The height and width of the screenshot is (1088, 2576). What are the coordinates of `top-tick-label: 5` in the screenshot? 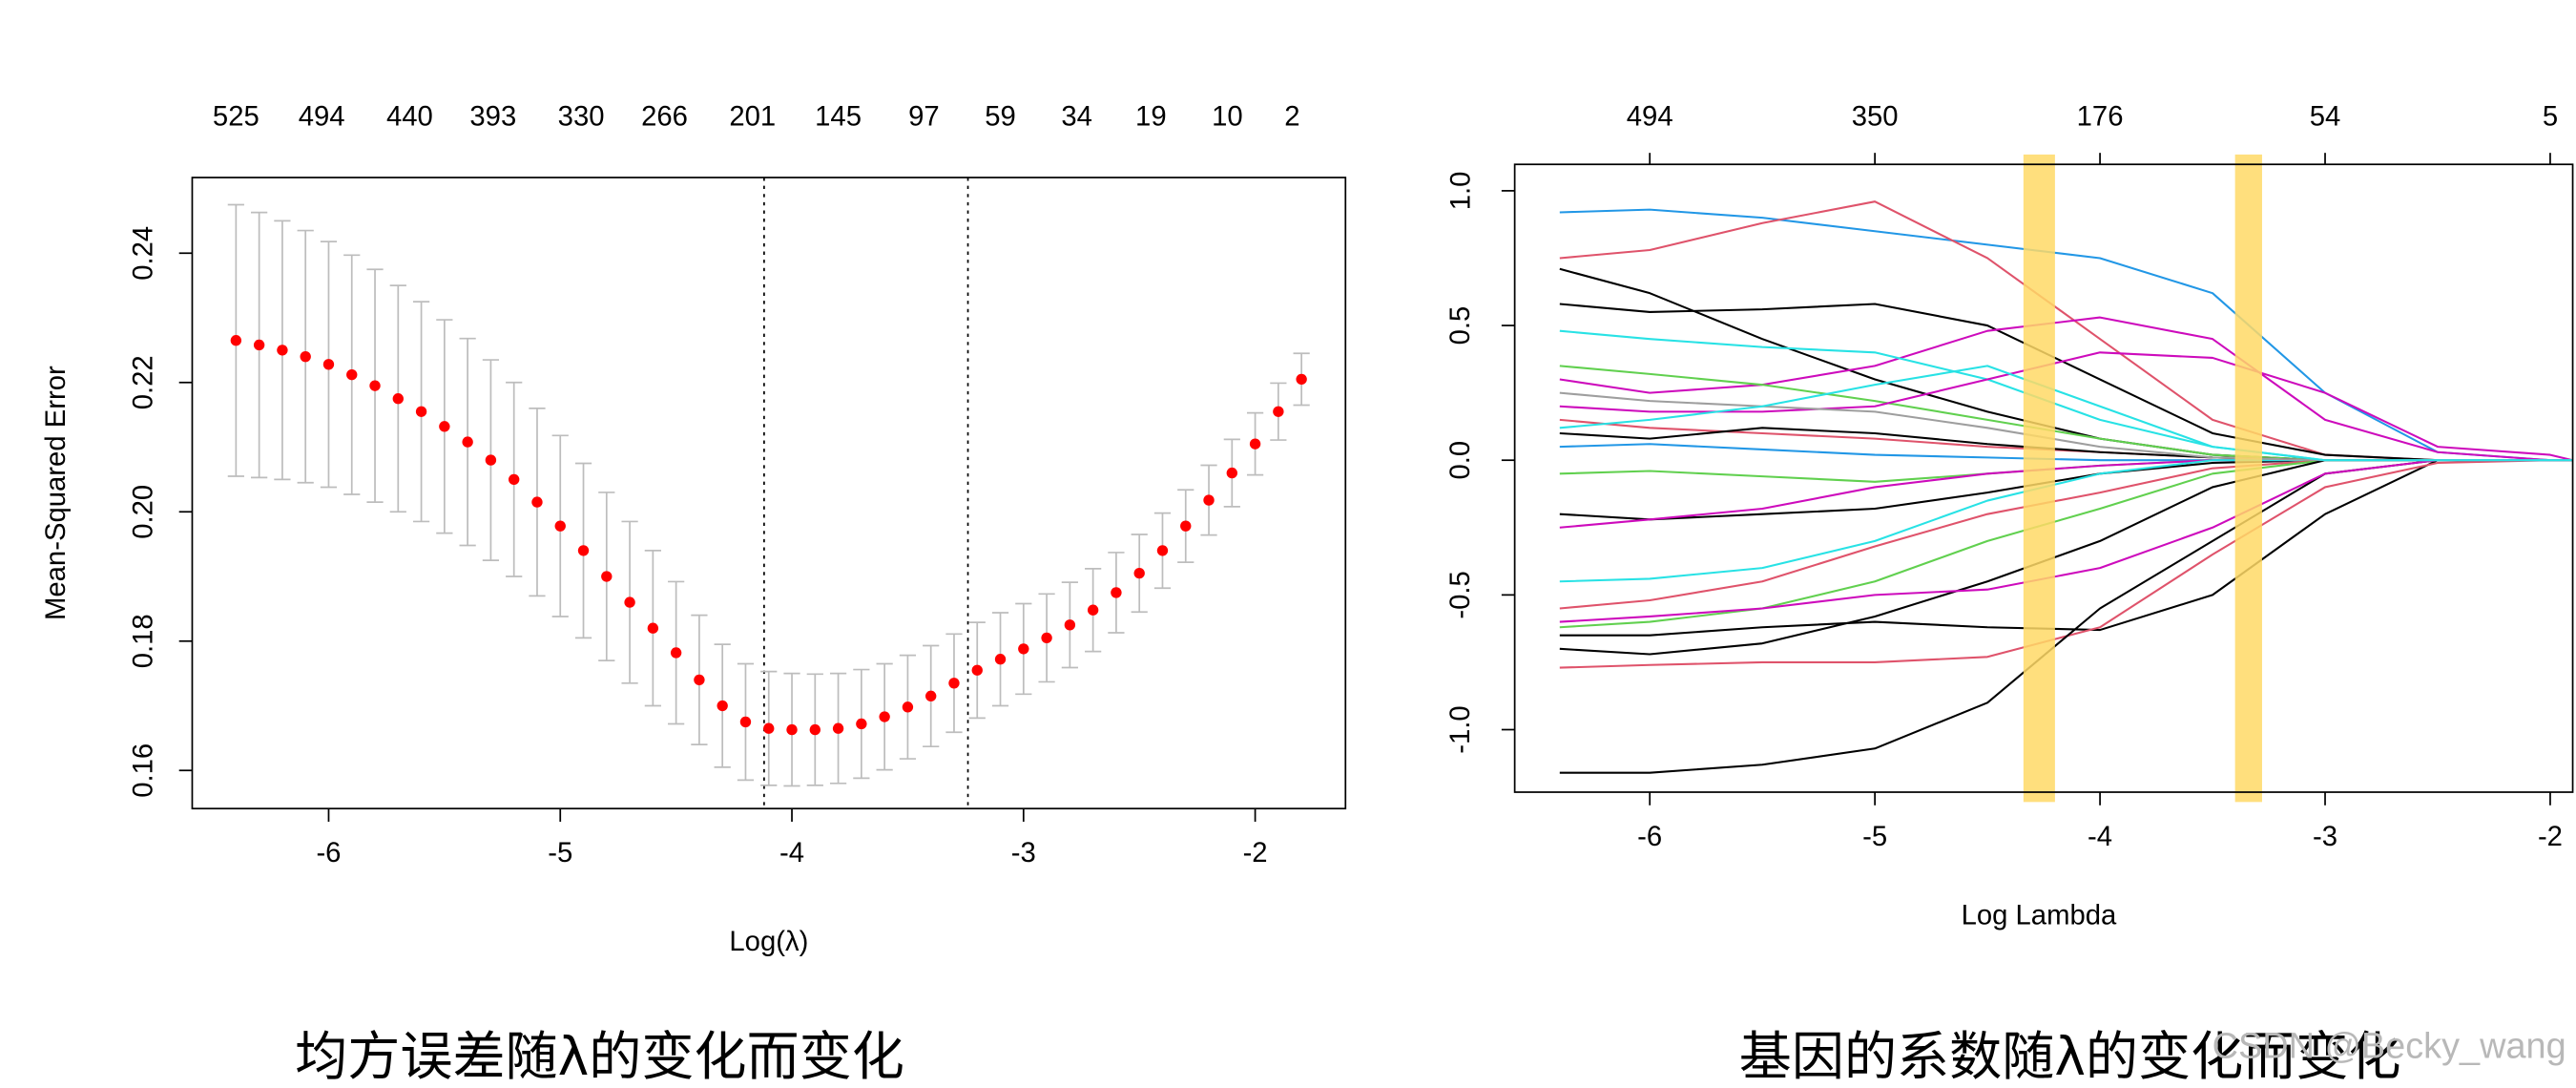 It's located at (2550, 117).